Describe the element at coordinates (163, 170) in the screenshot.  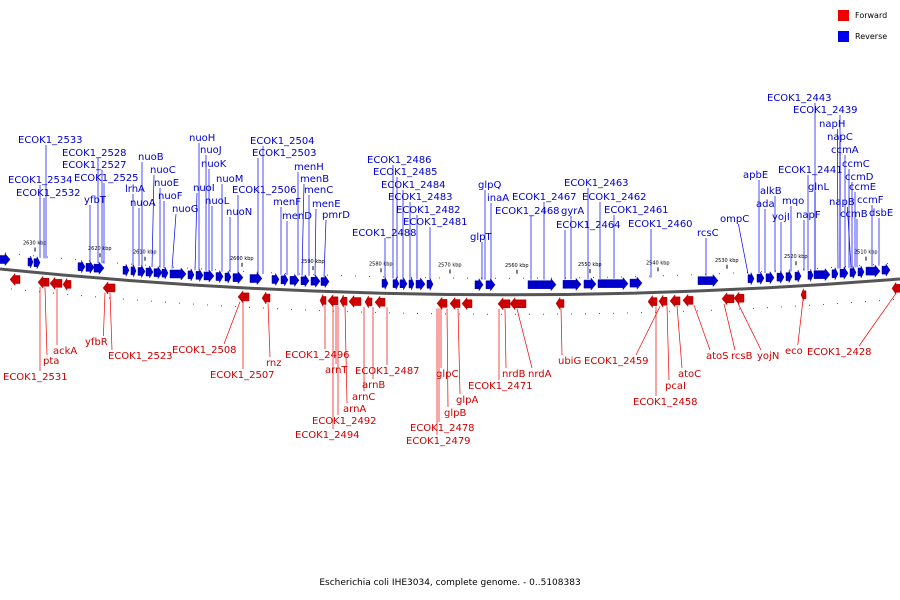
I see `reverse-gene-label: nuoC` at that location.